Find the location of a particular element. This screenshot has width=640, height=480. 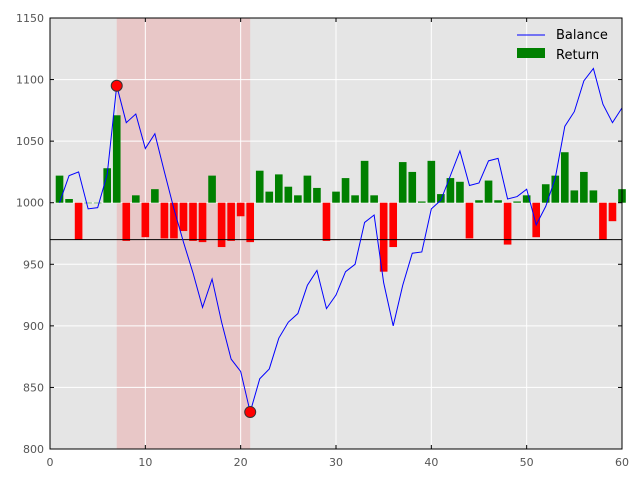

y-tick-label: 1100 is located at coordinates (30, 80).